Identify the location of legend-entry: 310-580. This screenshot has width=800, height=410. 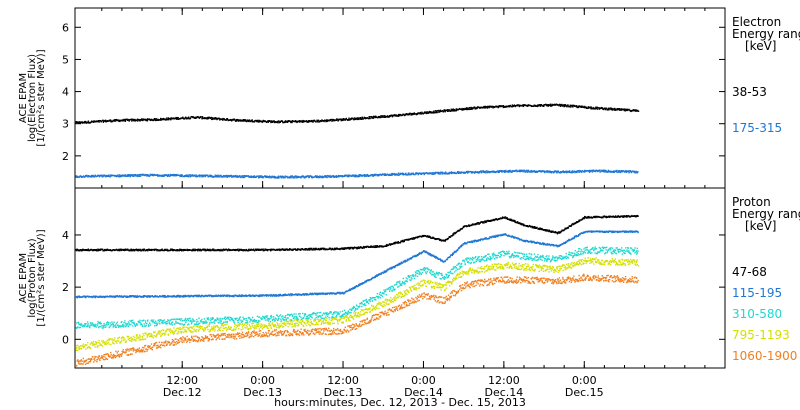
(757, 314).